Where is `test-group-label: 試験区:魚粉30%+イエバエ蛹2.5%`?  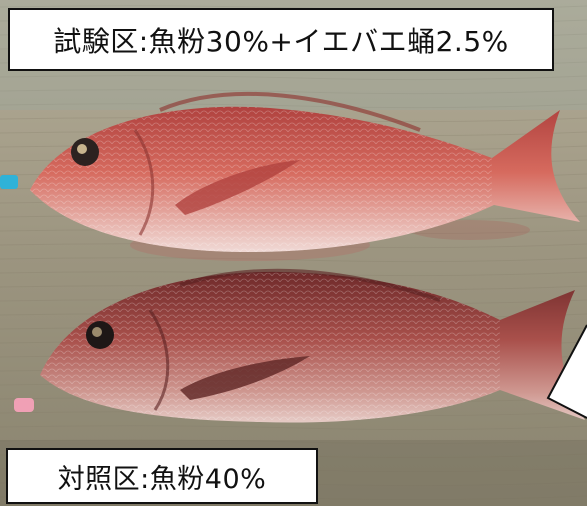 test-group-label: 試験区:魚粉30%+イエバエ蛹2.5% is located at coordinates (281, 39).